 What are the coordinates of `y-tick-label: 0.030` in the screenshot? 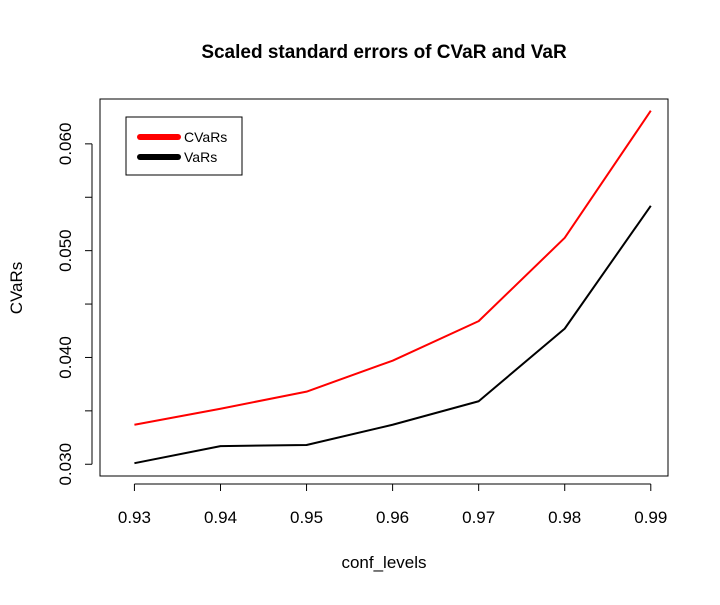 It's located at (65, 464).